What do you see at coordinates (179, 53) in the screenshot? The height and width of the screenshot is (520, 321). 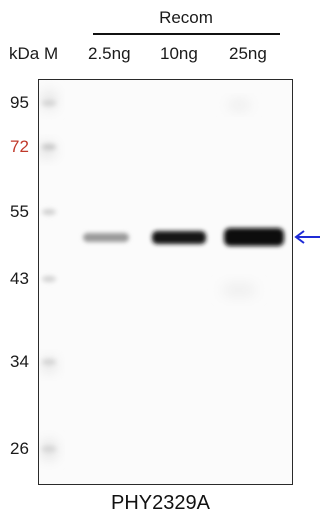 I see `lane-label-2: 10ng` at bounding box center [179, 53].